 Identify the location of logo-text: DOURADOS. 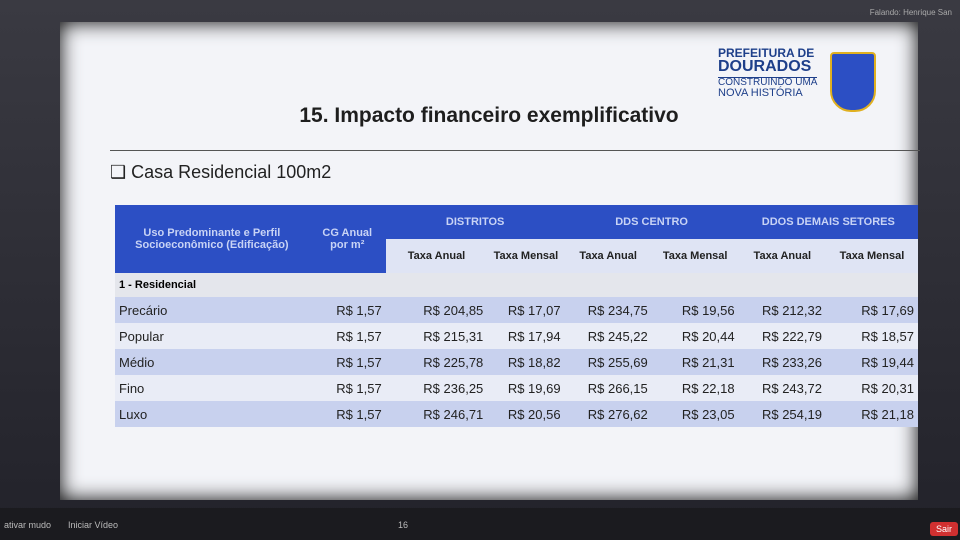
(765, 66).